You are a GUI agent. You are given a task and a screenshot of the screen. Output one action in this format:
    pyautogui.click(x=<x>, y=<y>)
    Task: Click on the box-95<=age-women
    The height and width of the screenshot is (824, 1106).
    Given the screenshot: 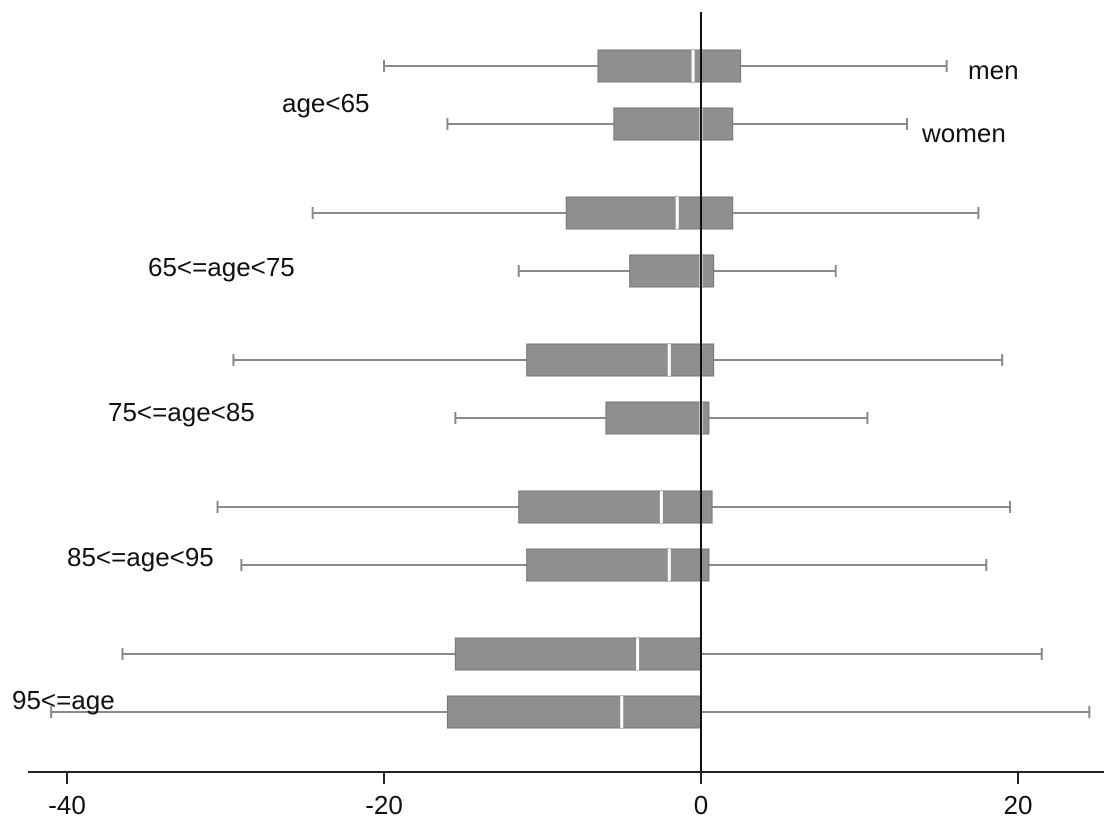 What is the action you would take?
    pyautogui.click(x=570, y=712)
    